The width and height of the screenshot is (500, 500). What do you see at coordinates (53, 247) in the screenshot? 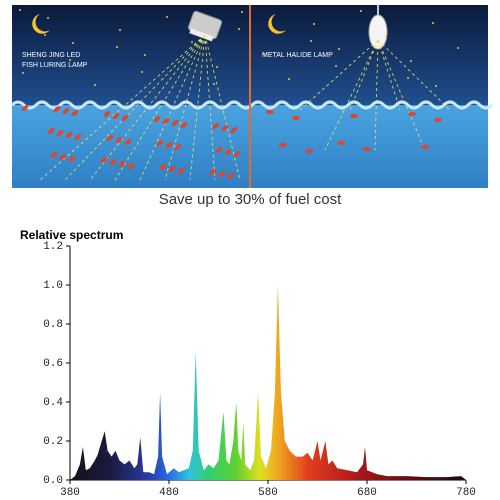
I see `y-tick-label: 1.2` at bounding box center [53, 247].